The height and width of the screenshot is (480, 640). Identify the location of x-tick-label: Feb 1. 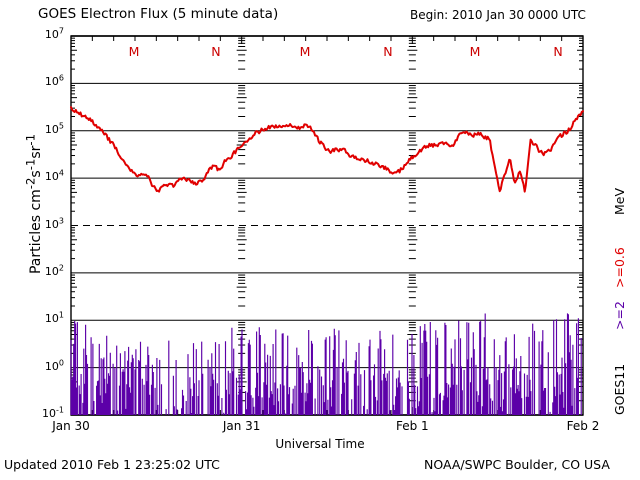
(412, 426).